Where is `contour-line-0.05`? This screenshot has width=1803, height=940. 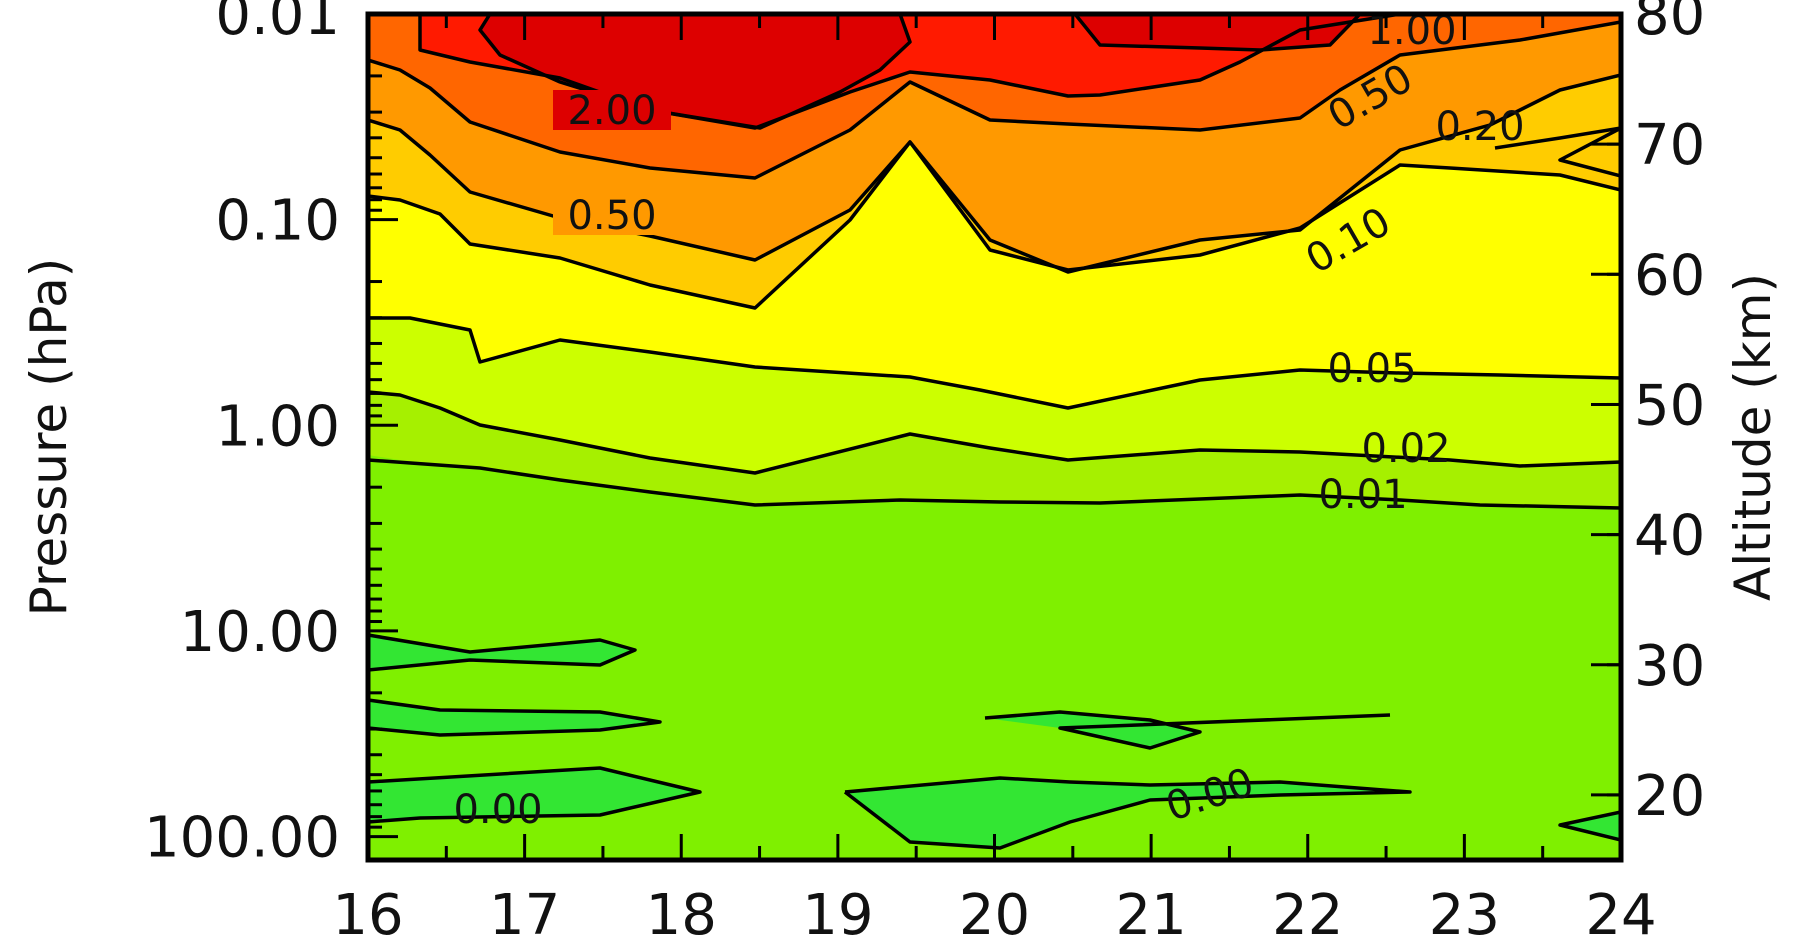
contour-line-0.05 is located at coordinates (994, 363).